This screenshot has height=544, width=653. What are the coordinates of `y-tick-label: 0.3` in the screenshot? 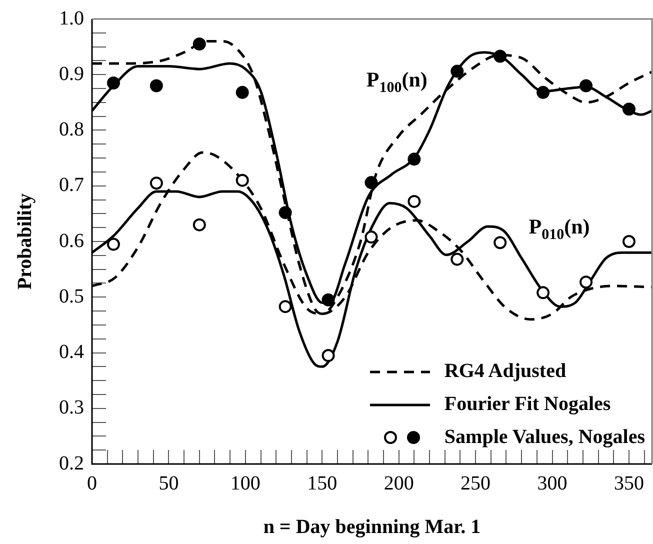 It's located at (71, 407).